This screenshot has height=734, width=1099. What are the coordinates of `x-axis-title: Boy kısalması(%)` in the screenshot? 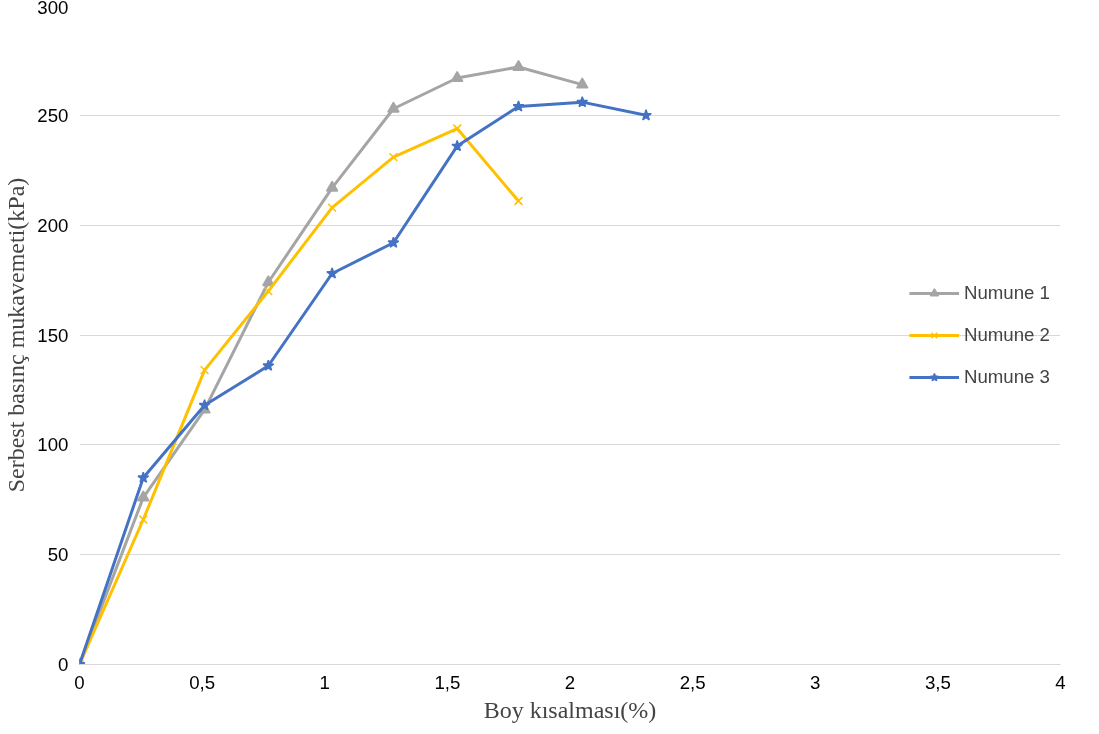 It's located at (570, 709).